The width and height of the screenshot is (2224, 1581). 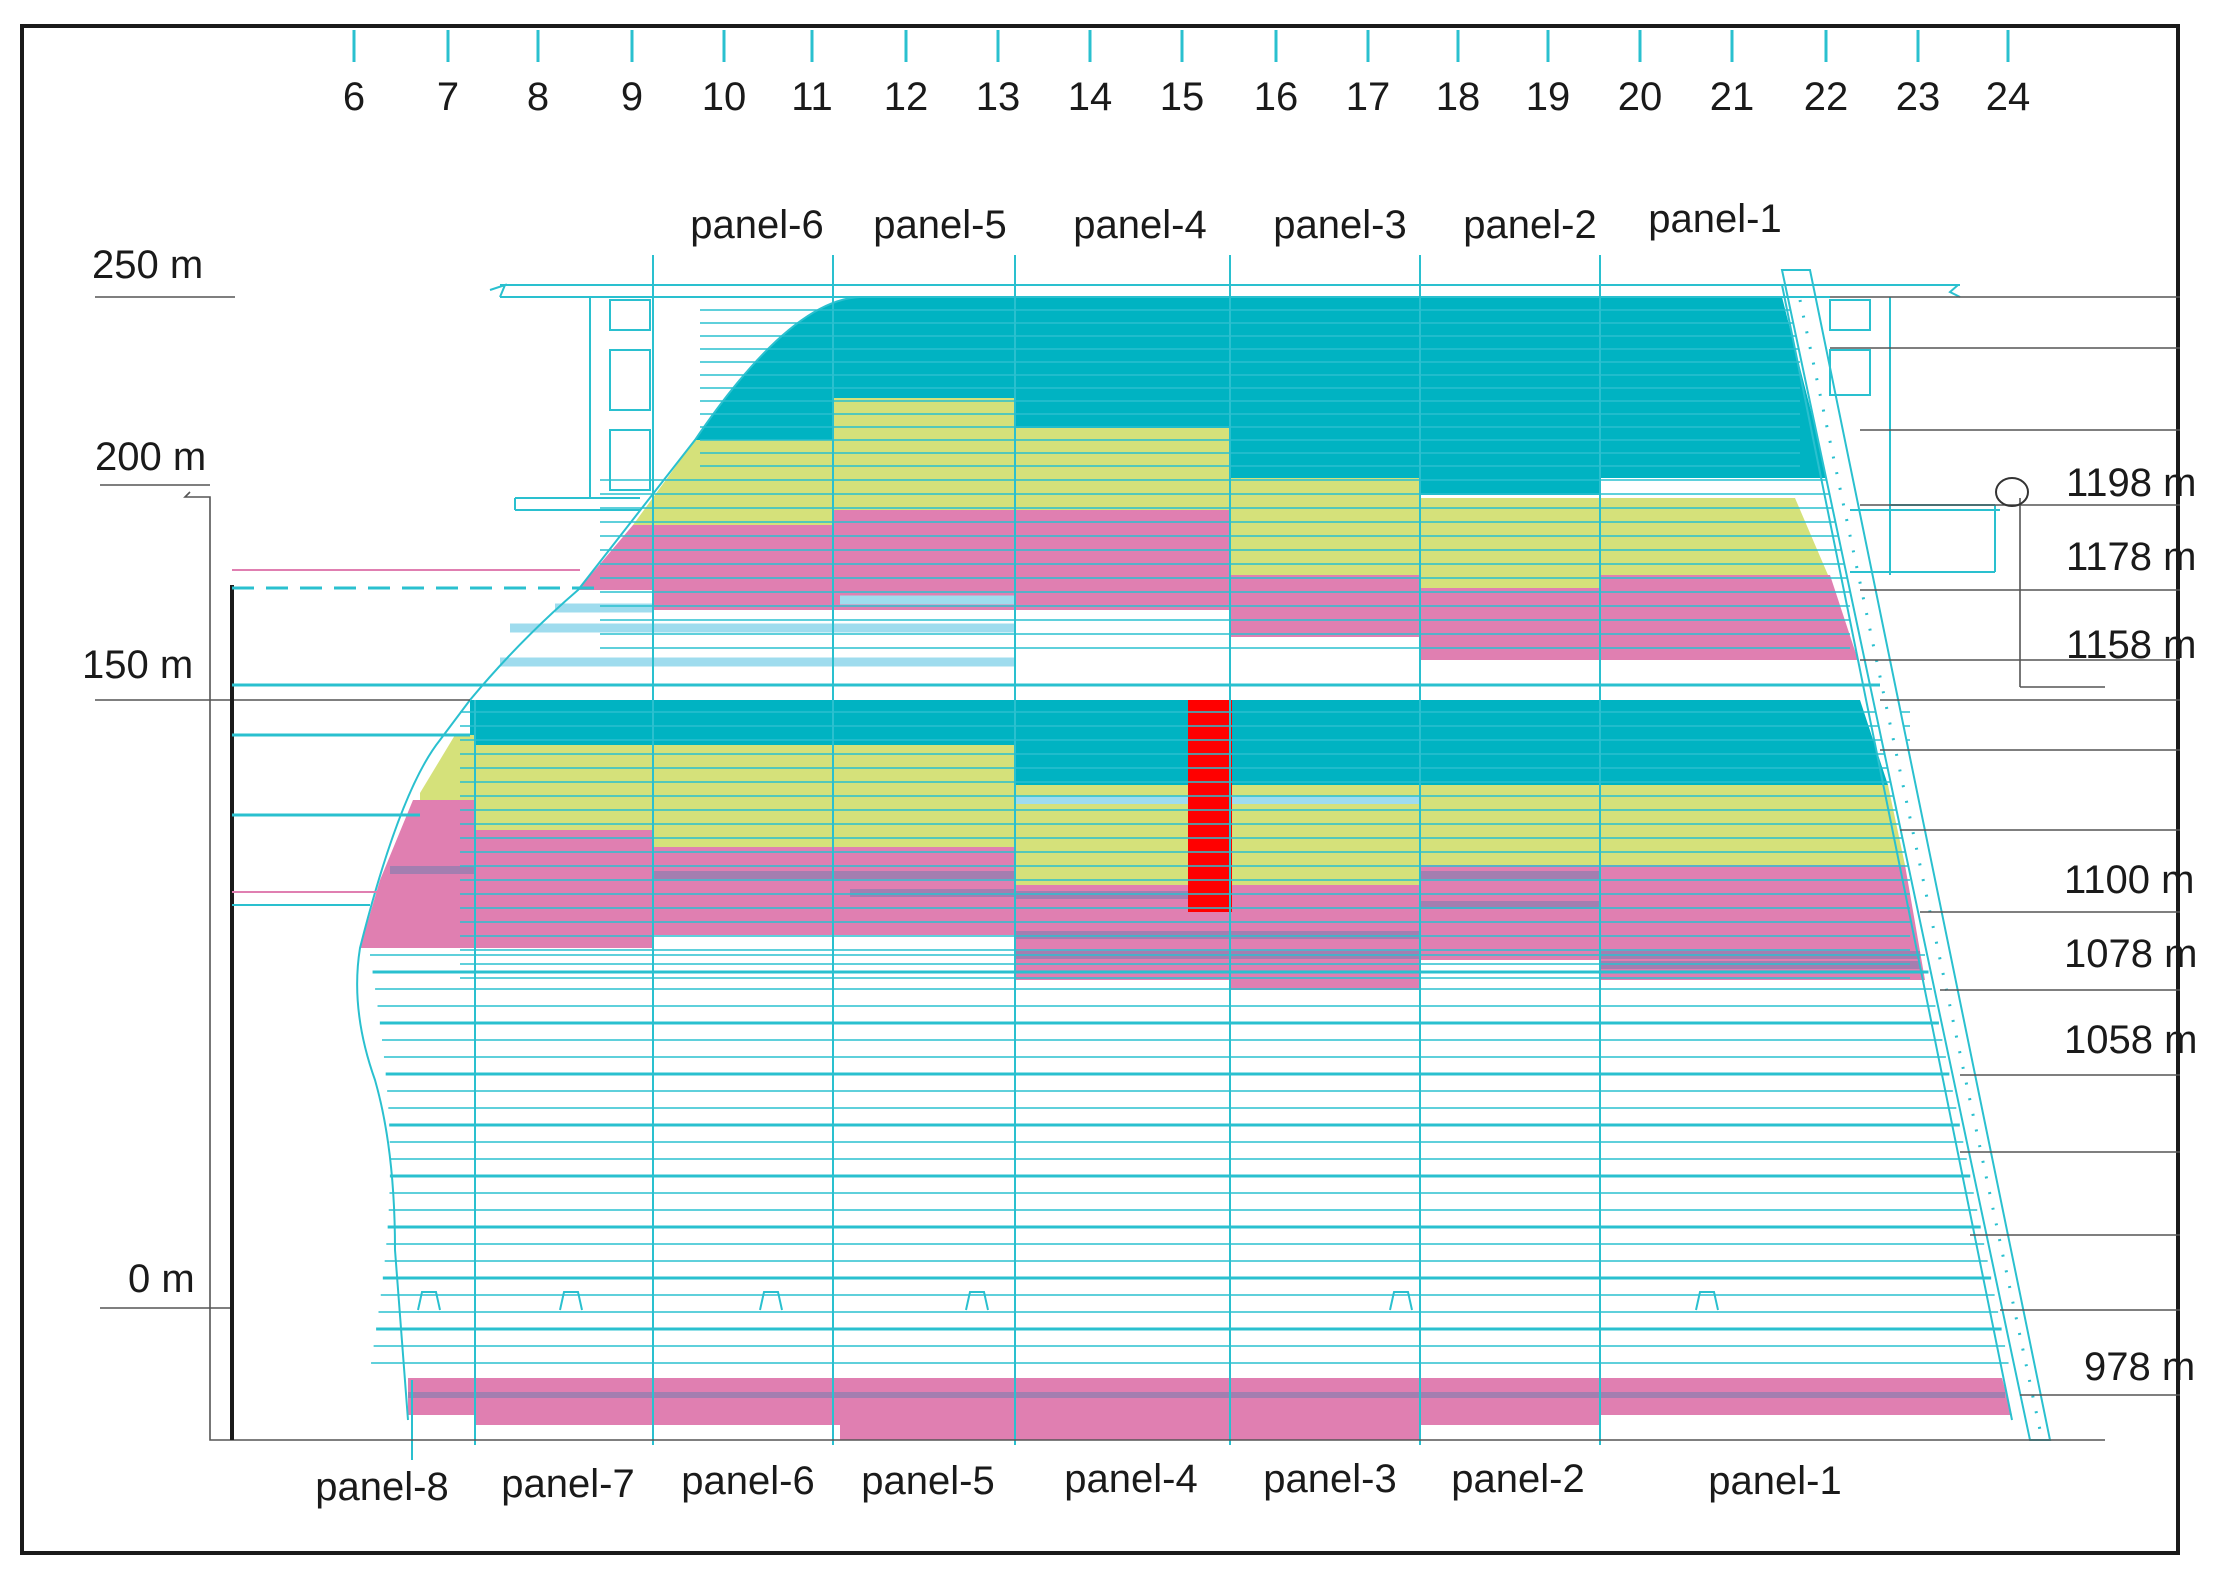 What do you see at coordinates (724, 97) in the screenshot?
I see `column-number: 10` at bounding box center [724, 97].